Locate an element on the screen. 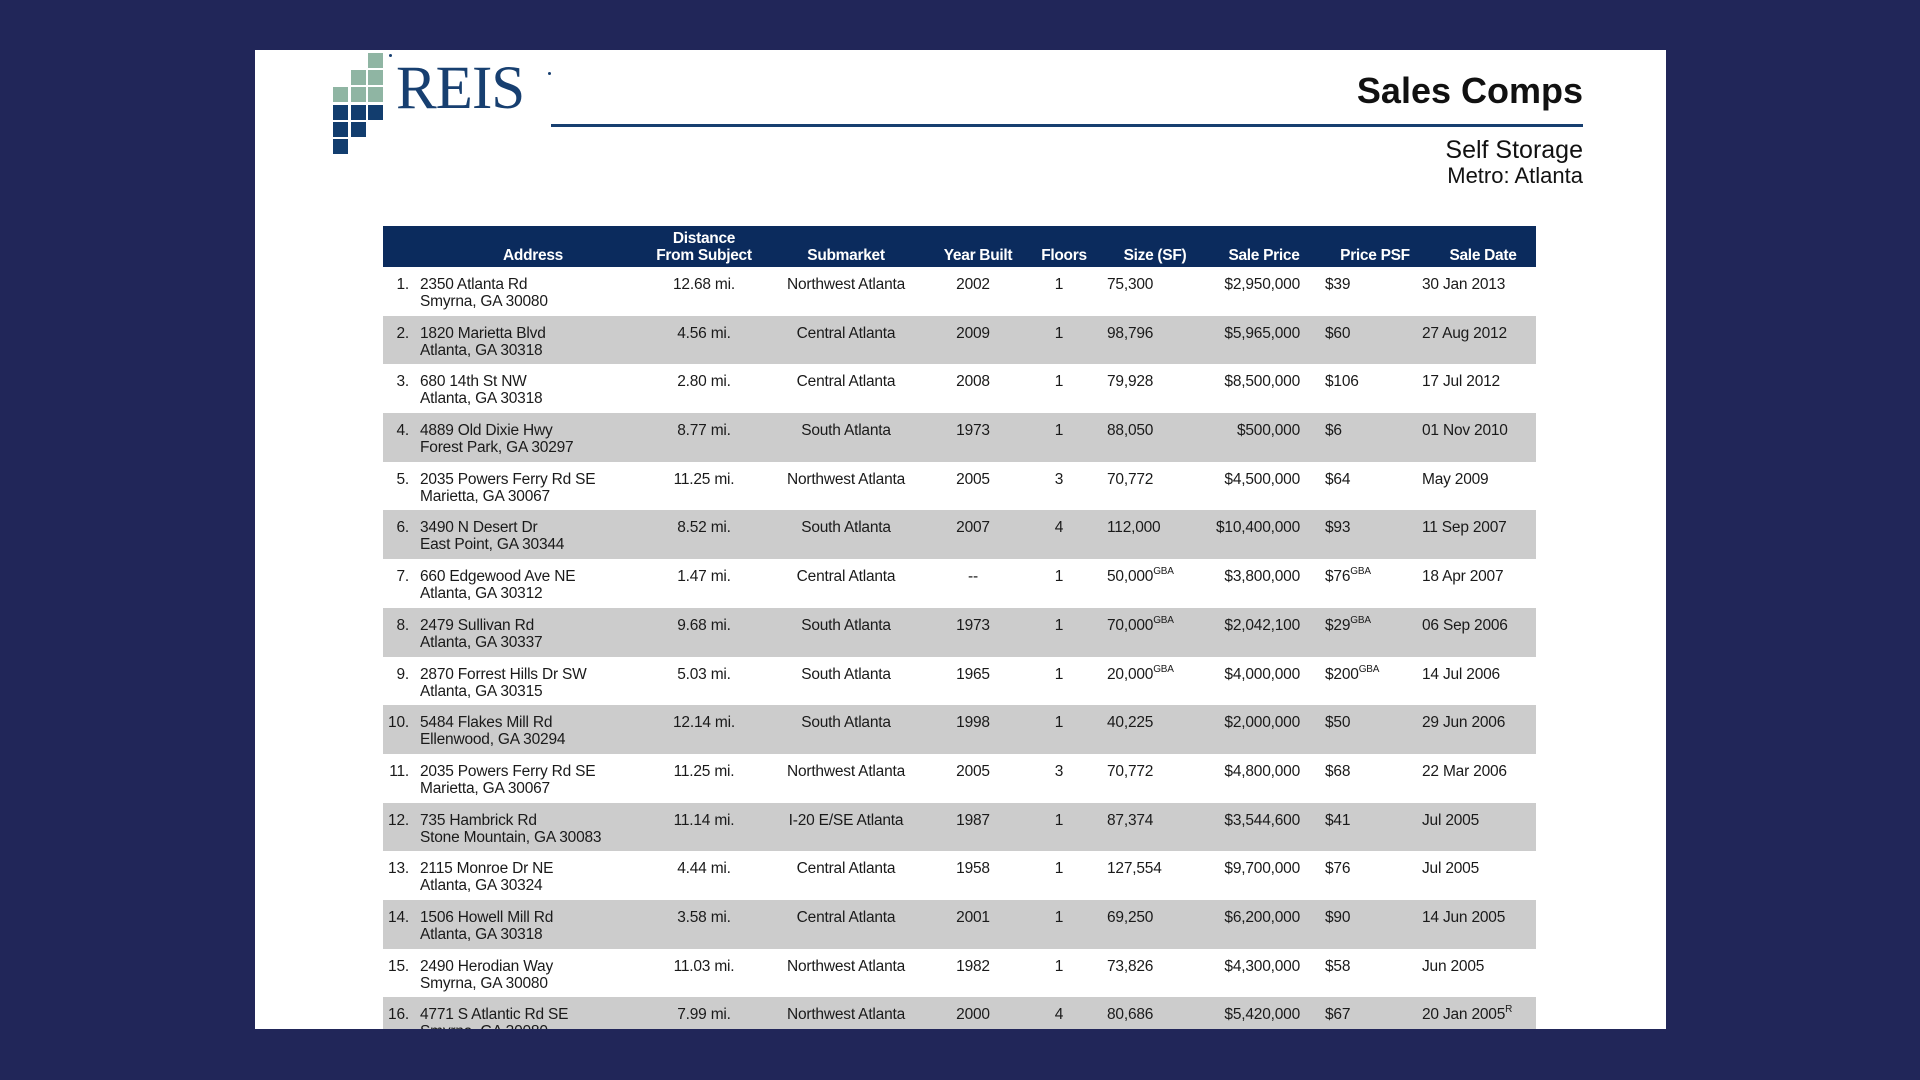 Image resolution: width=1920 pixels, height=1080 pixels. page-title: Sales Comps is located at coordinates (1469, 90).